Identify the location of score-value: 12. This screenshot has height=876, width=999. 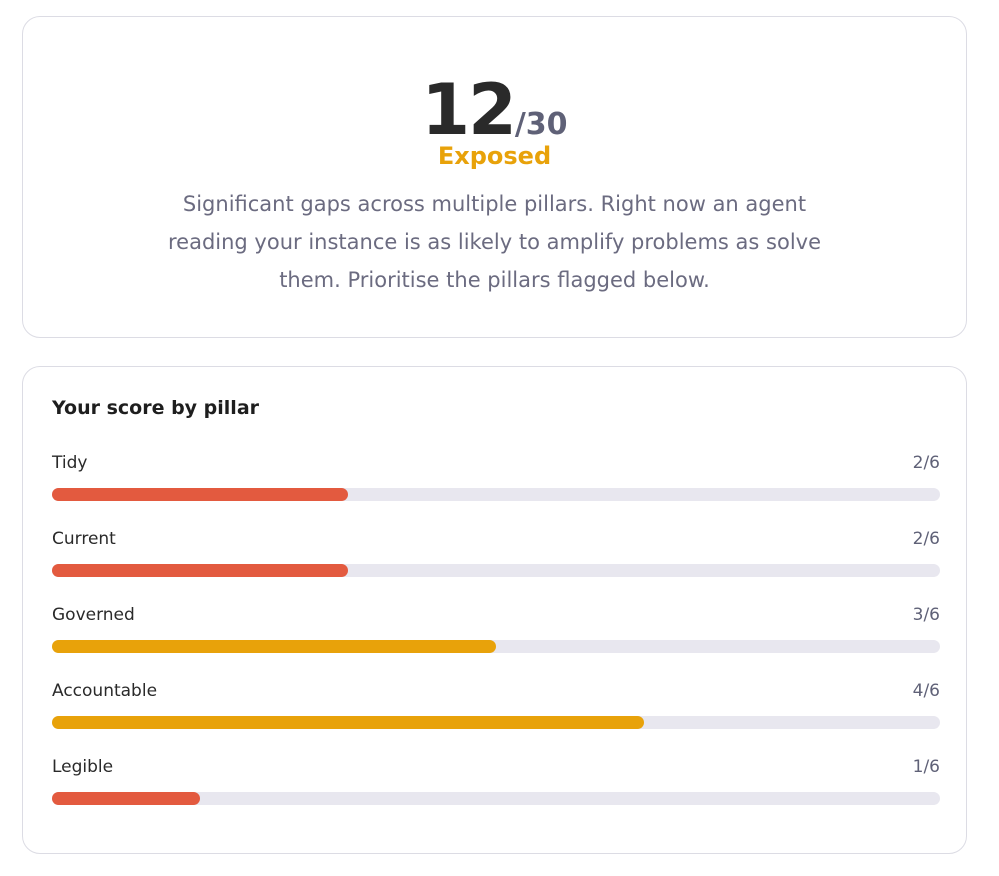
(468, 110).